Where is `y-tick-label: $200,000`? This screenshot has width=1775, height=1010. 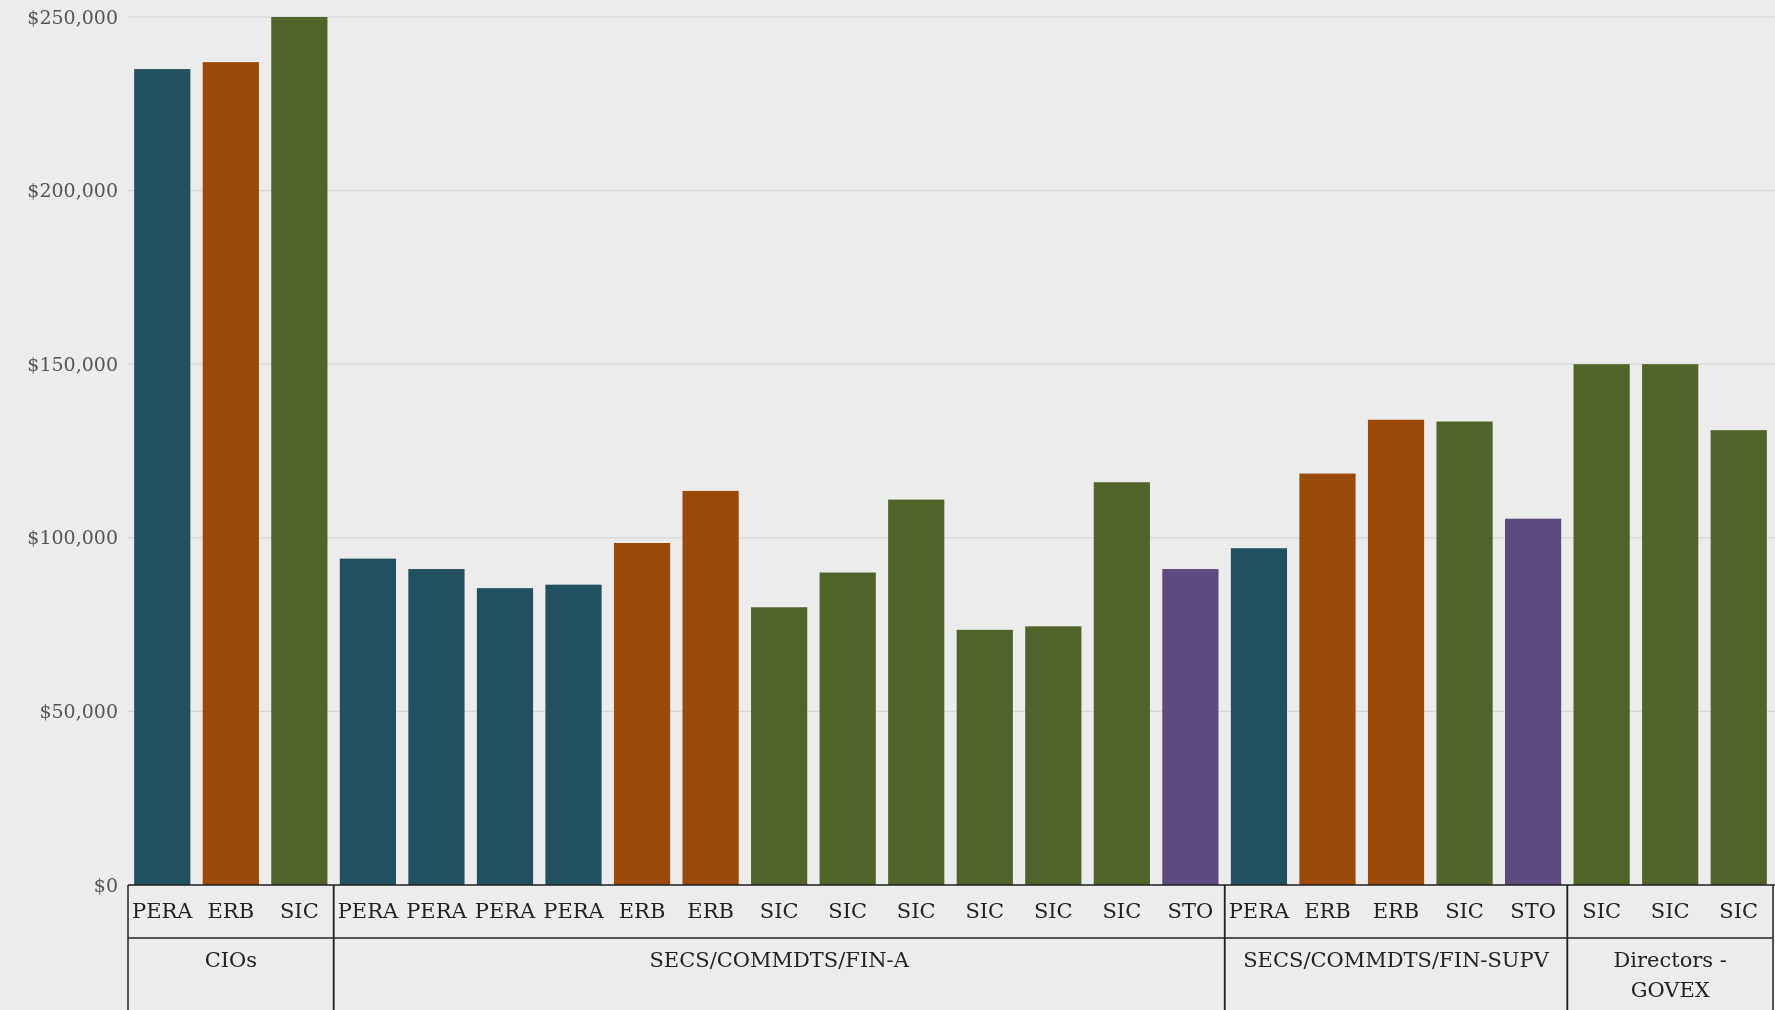
y-tick-label: $200,000 is located at coordinates (72, 190).